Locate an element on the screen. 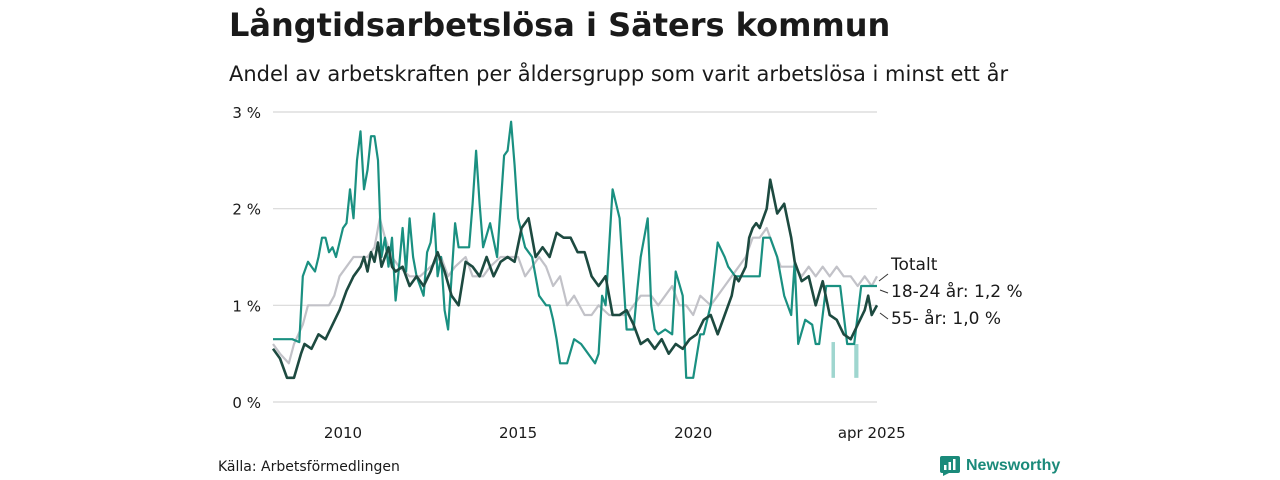  x-axis-ticks: 2010 2015 2020 apr 2025 is located at coordinates (615, 433).